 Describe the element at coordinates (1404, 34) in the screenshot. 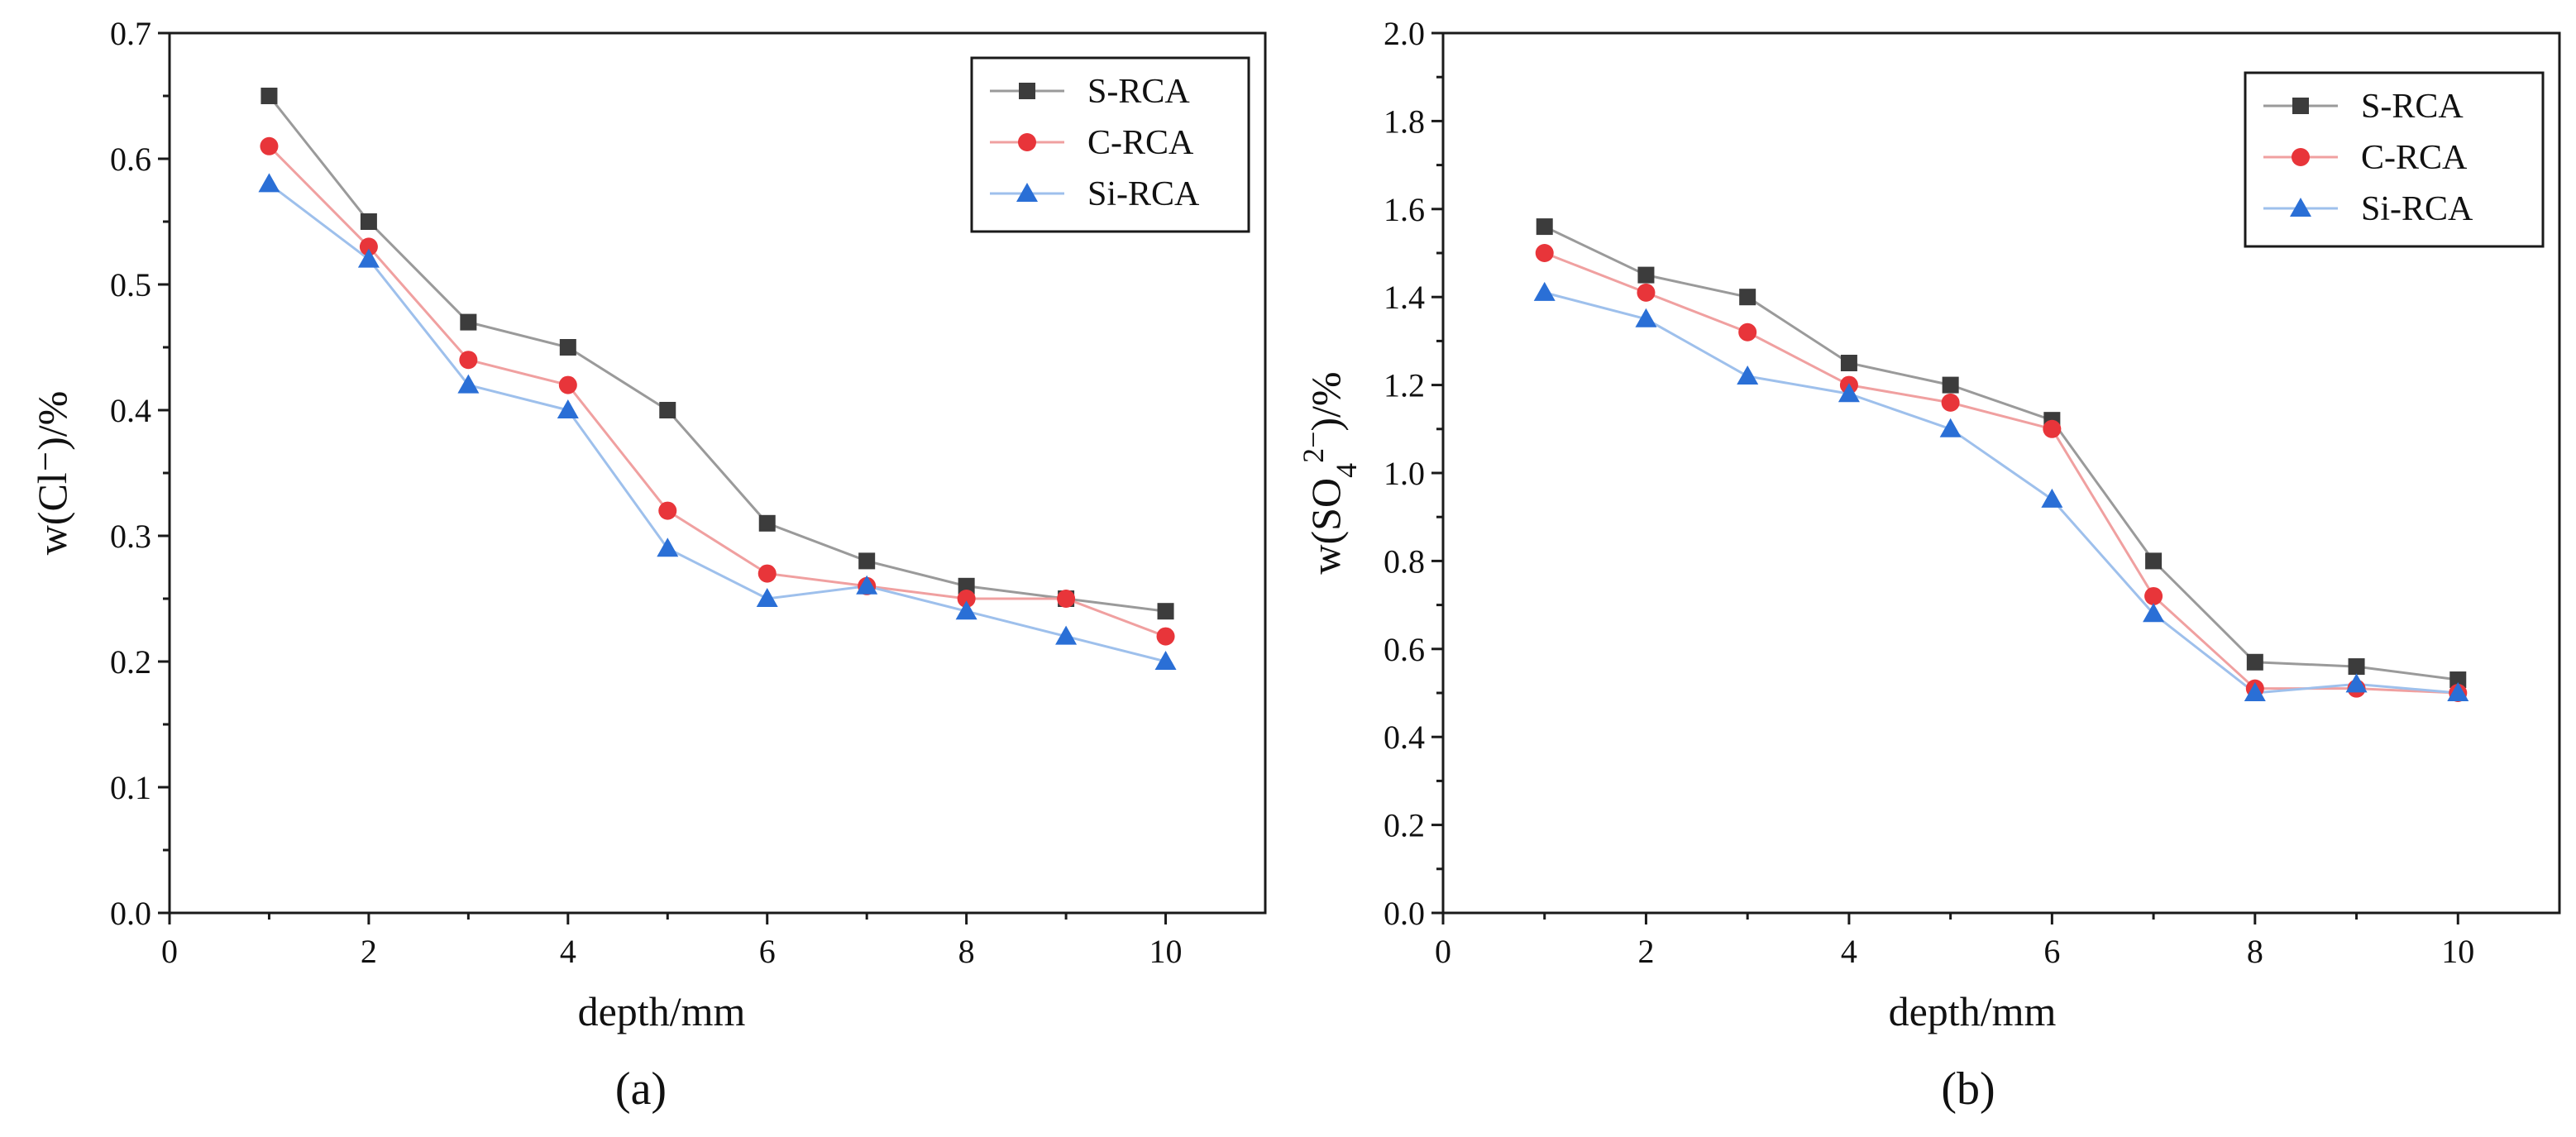

I see `y-tick-label: 2.0` at that location.